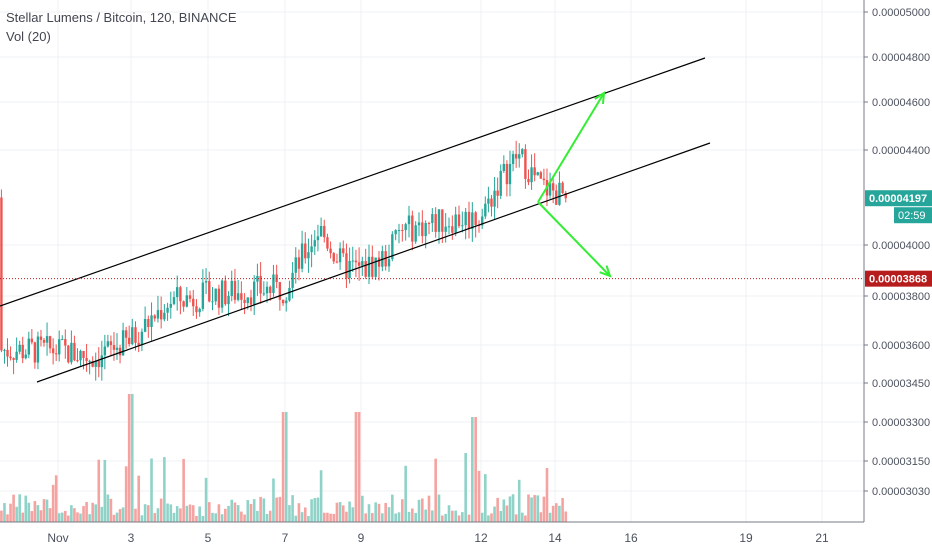 This screenshot has width=932, height=555. What do you see at coordinates (28, 36) in the screenshot?
I see `volume-indicator-label: Vol (20)` at bounding box center [28, 36].